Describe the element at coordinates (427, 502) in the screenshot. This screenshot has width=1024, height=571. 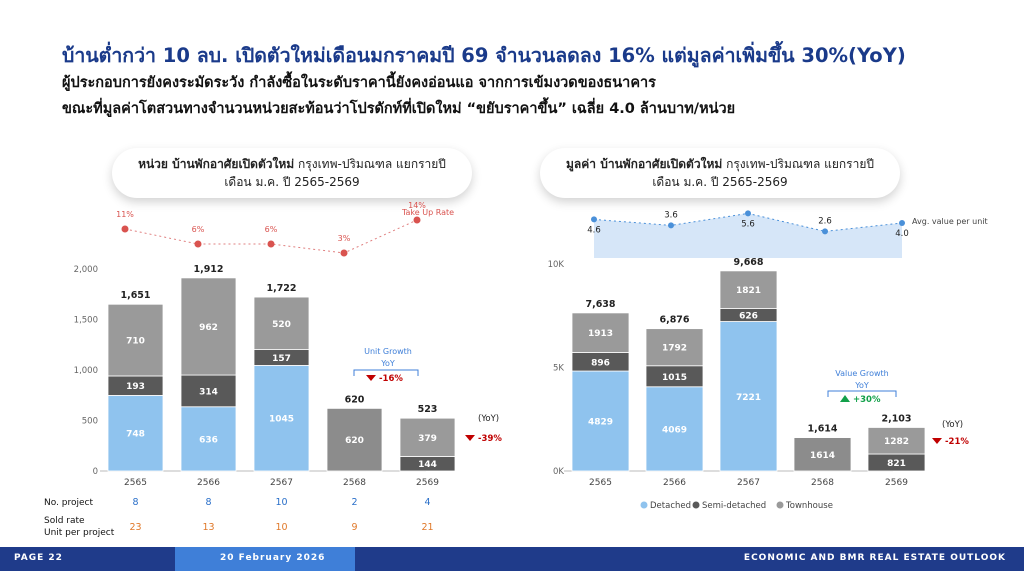
I see `table-cell: 4` at that location.